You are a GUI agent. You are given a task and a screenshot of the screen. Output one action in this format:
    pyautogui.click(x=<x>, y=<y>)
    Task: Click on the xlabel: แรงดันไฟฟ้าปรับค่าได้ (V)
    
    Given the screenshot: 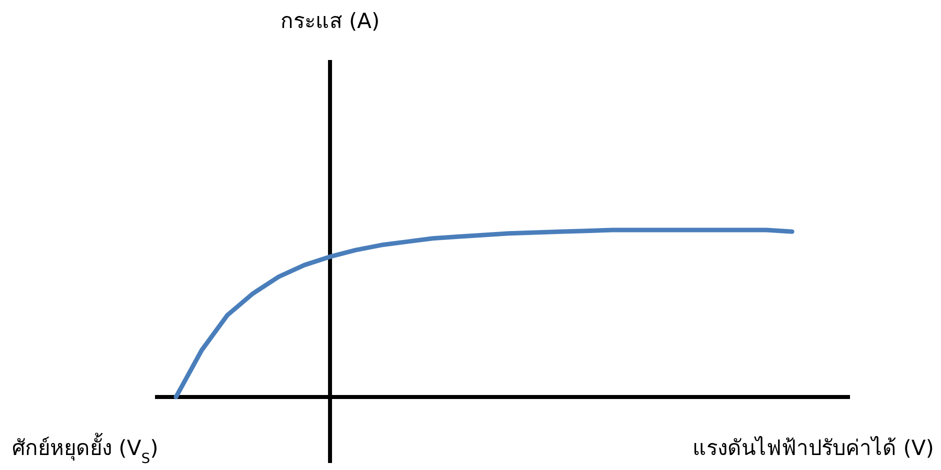 What is the action you would take?
    pyautogui.click(x=813, y=448)
    